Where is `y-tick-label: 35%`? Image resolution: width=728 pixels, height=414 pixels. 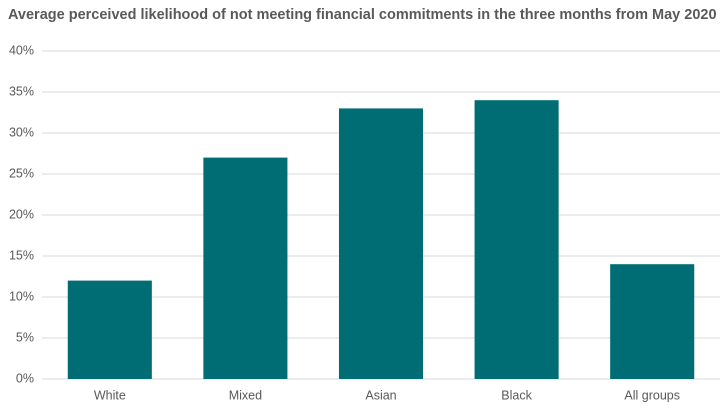
y-tick-label: 35% is located at coordinates (21, 91).